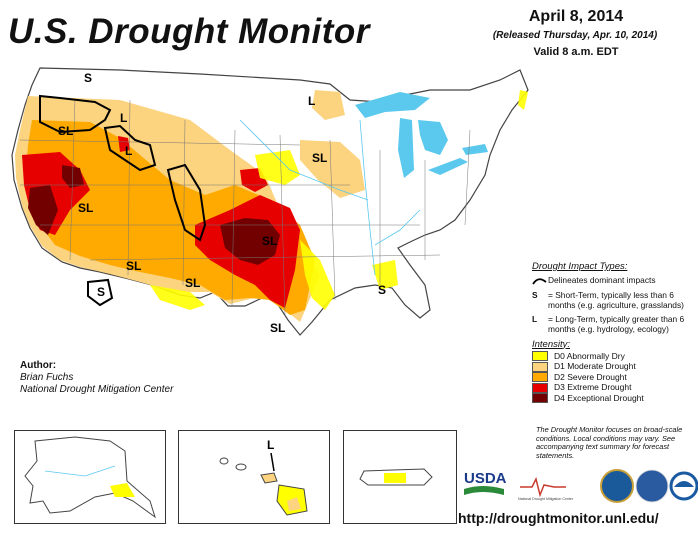 The height and width of the screenshot is (536, 700). I want to click on source-url: http://droughtmonitor.unl.edu/, so click(558, 518).